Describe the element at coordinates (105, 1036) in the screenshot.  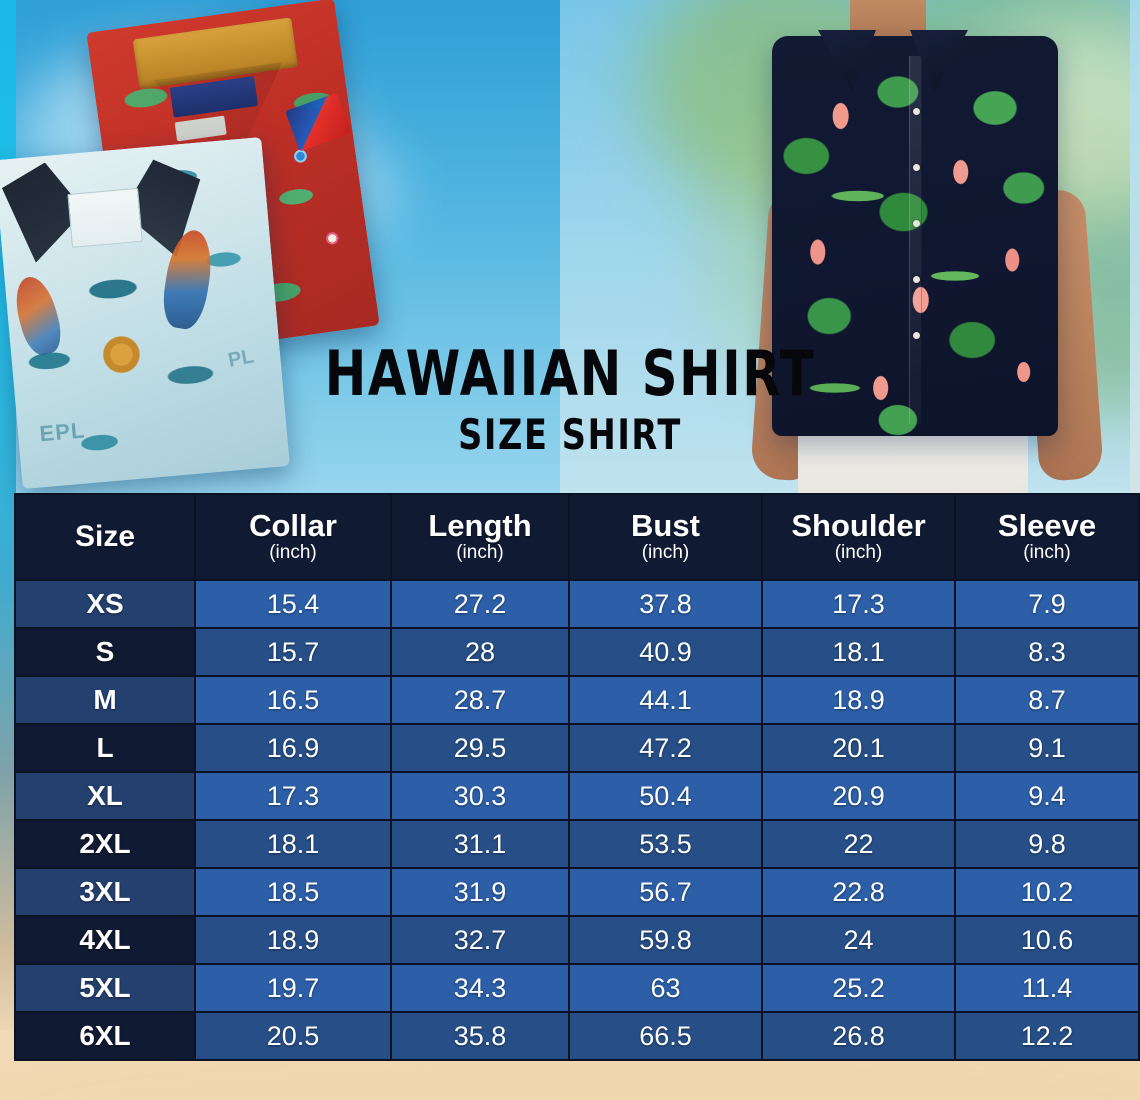
I see `cell-size: 6XL` at that location.